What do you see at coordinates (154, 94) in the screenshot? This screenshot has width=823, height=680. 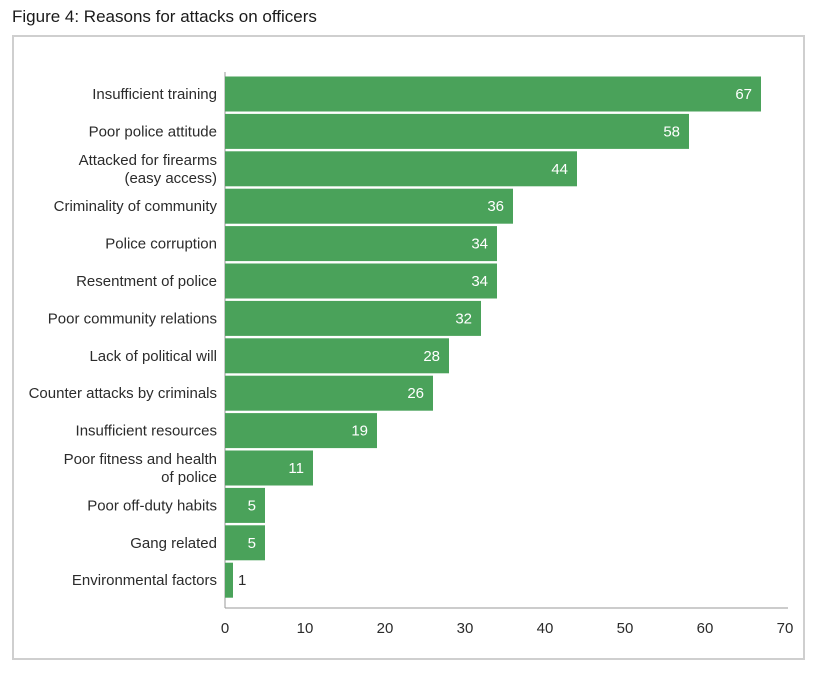 I see `category-label: Insufficient training` at bounding box center [154, 94].